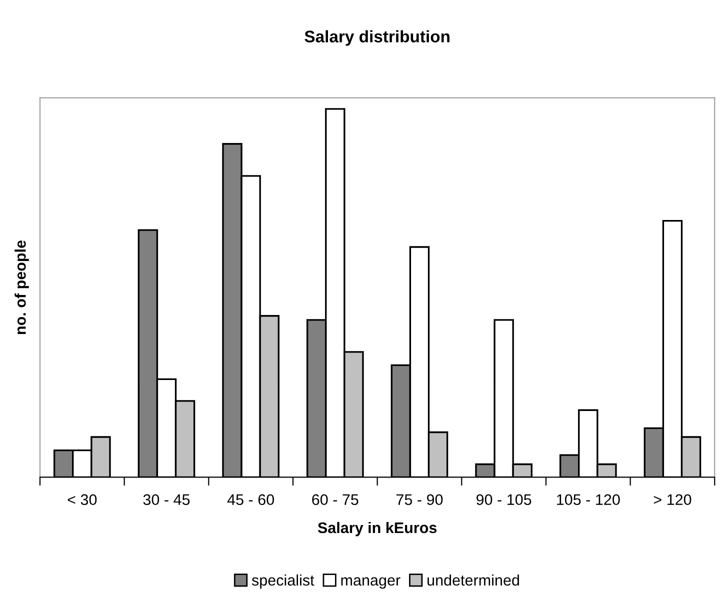  What do you see at coordinates (504, 500) in the screenshot?
I see `x-tick-label: 90 - 105` at bounding box center [504, 500].